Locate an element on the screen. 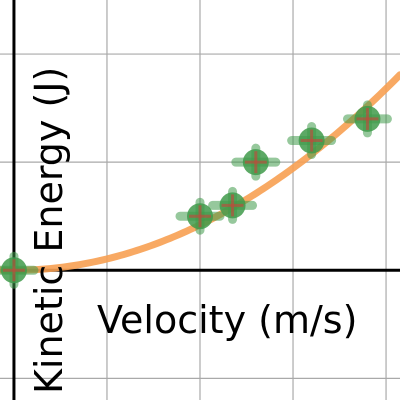  y-axis-label: Kinetic Energy (J) is located at coordinates (49, 230).